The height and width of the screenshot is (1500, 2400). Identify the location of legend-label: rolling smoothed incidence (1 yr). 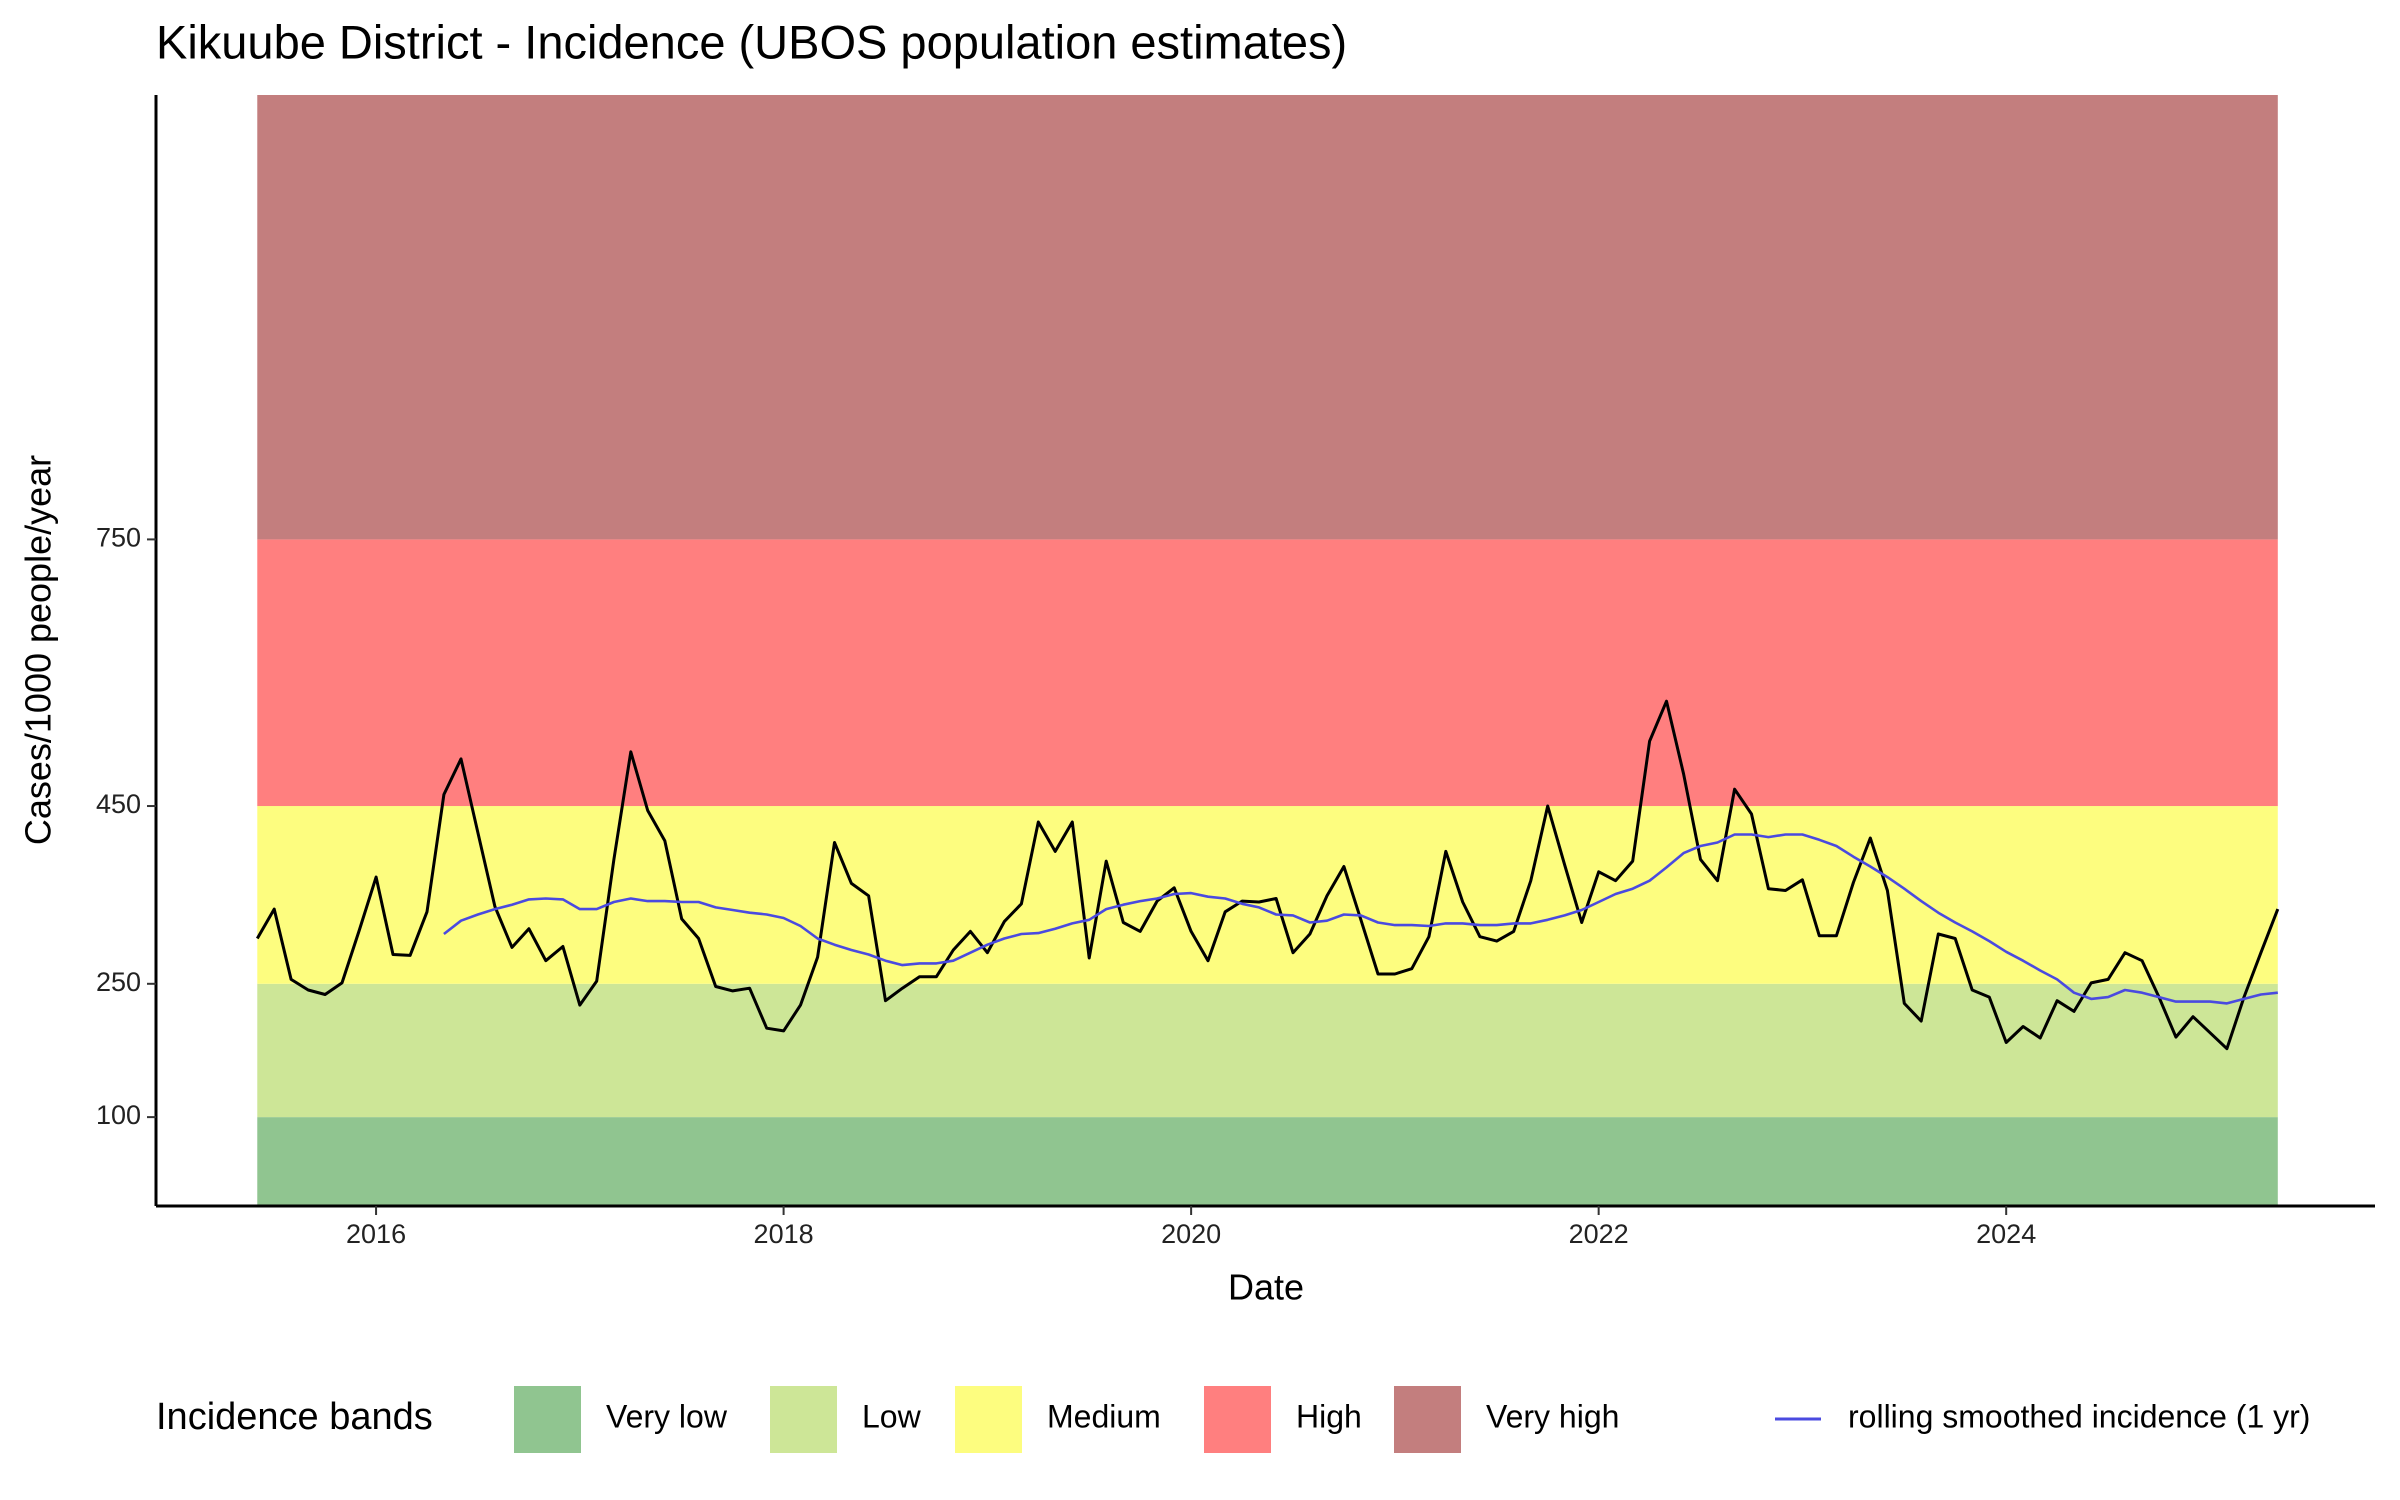
(2079, 1416).